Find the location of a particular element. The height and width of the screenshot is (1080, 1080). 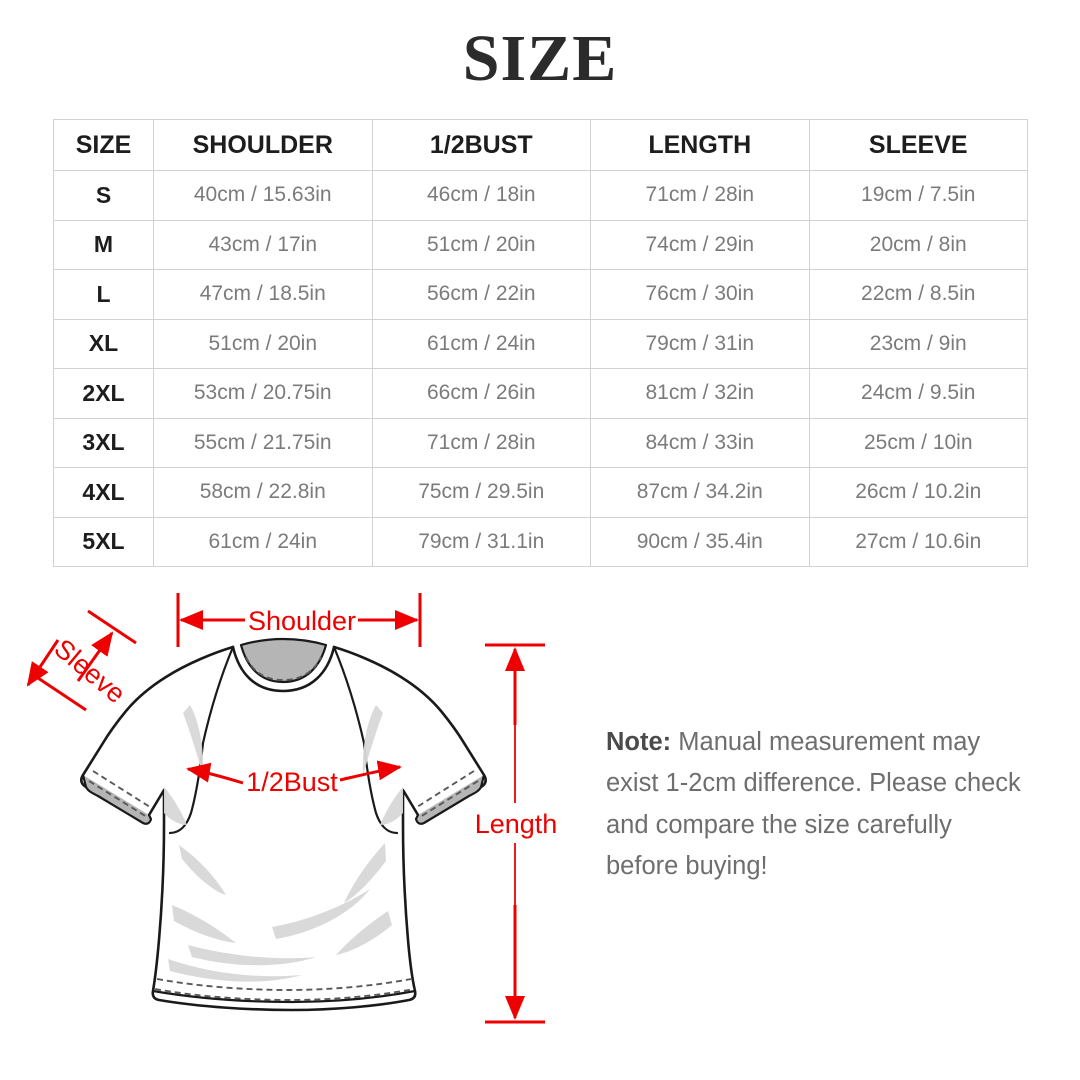

cell-shoulder: 43cm / 17in is located at coordinates (263, 244).